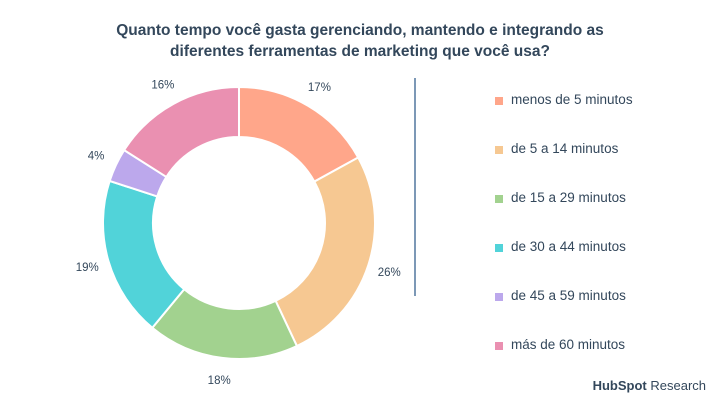 This screenshot has height=405, width=720. Describe the element at coordinates (389, 273) in the screenshot. I see `data-label-5-a-14: 26%` at that location.